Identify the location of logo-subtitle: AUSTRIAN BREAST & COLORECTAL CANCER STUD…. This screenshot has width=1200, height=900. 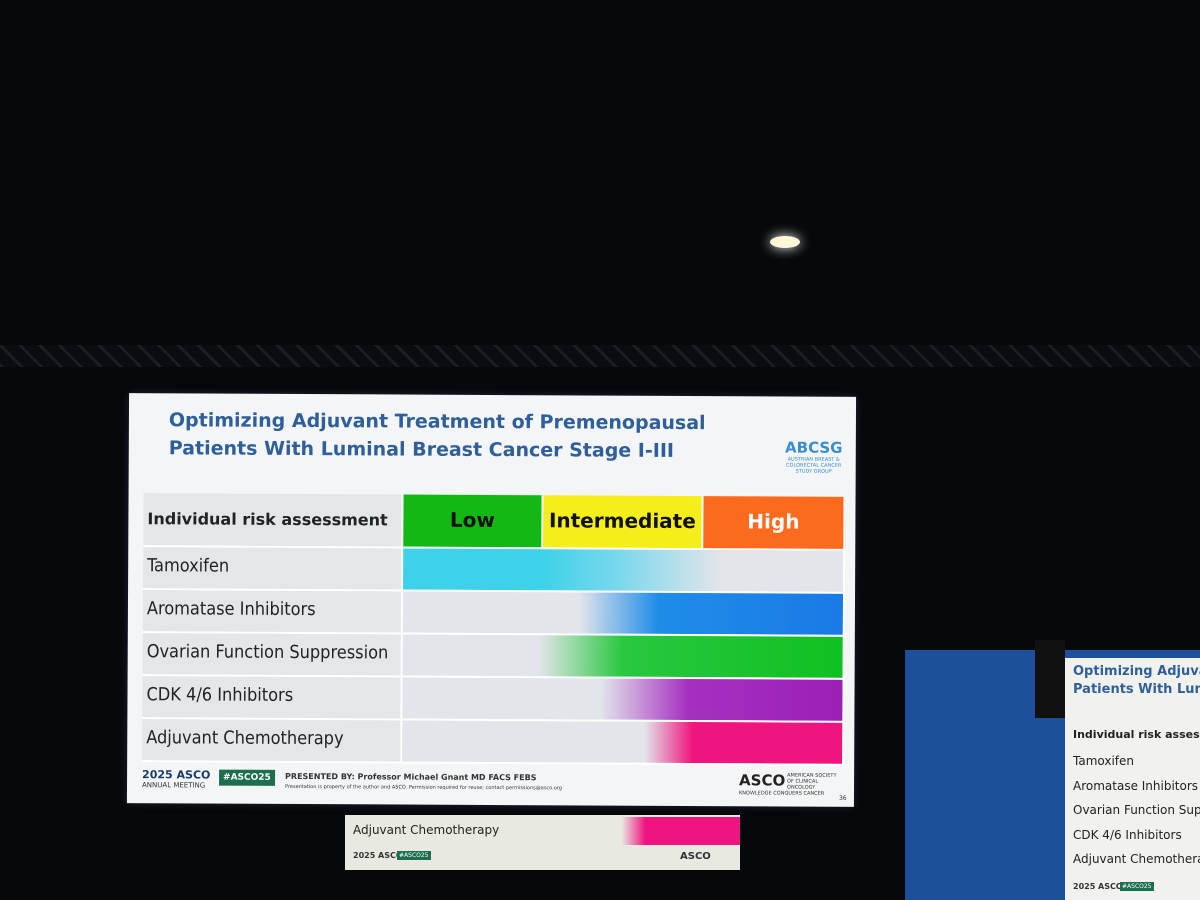
(814, 465).